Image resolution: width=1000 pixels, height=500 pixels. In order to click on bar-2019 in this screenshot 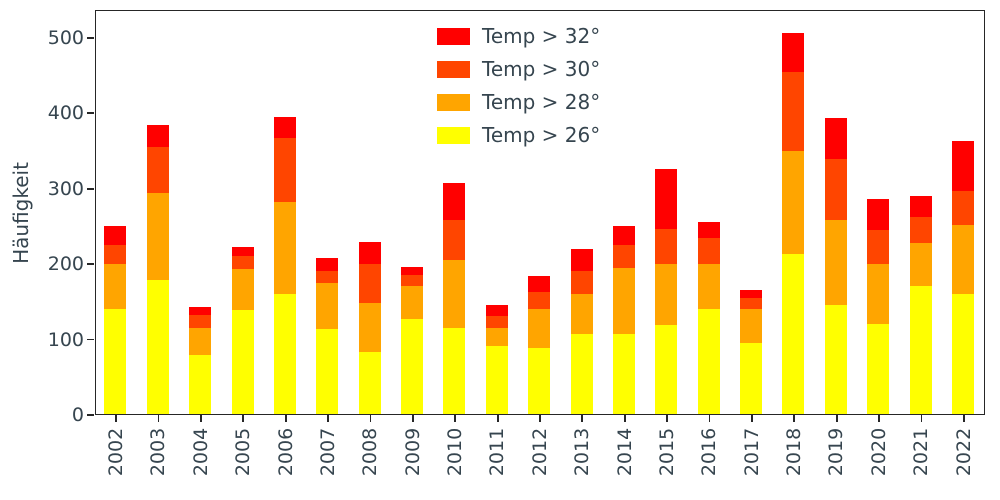, I will do `click(835, 266)`.